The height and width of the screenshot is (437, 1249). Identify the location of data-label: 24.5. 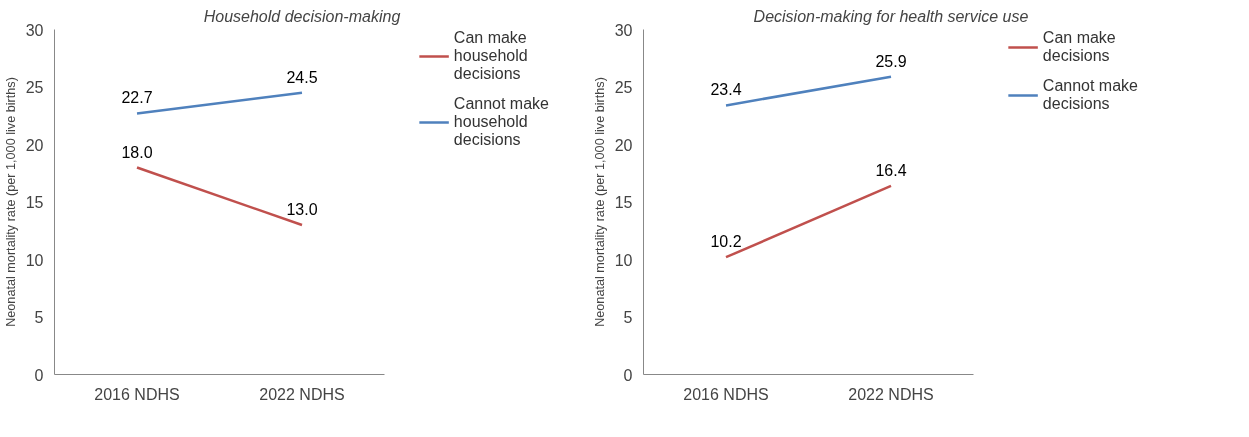
(302, 77).